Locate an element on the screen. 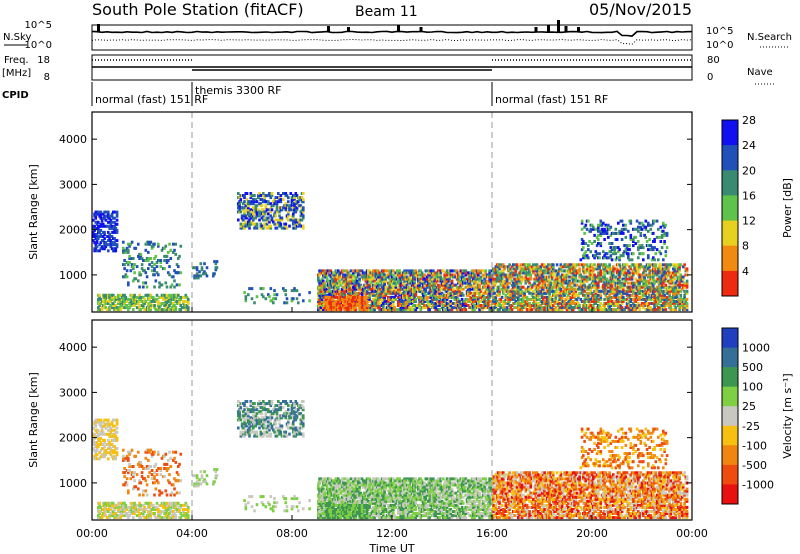 This screenshot has height=554, width=800. noise-tick-high: 10^5 is located at coordinates (38, 25).